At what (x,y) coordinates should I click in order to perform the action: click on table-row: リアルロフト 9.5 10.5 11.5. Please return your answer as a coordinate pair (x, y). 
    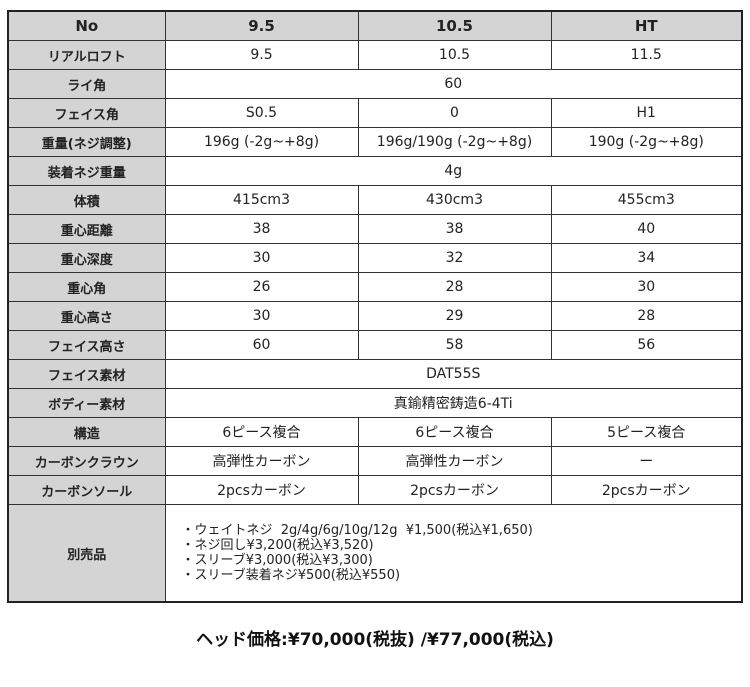
    Looking at the image, I should click on (375, 55).